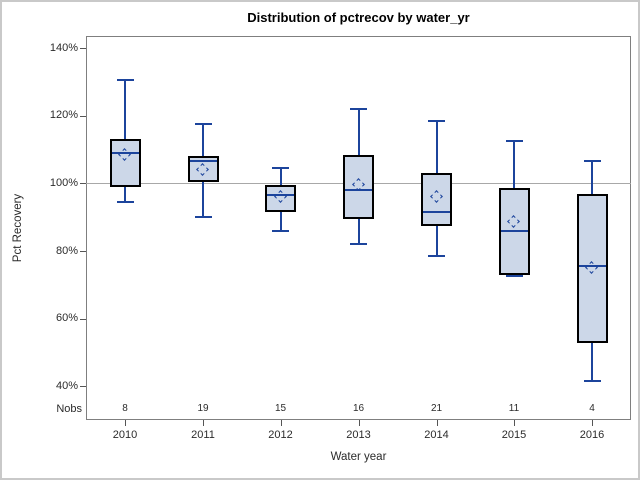 This screenshot has width=640, height=480. What do you see at coordinates (63, 115) in the screenshot?
I see `y-tick-label-120: 120%` at bounding box center [63, 115].